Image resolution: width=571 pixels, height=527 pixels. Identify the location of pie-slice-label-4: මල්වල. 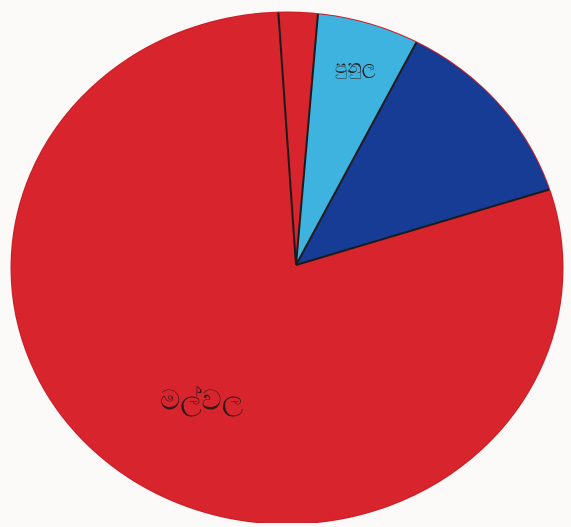
(201, 399).